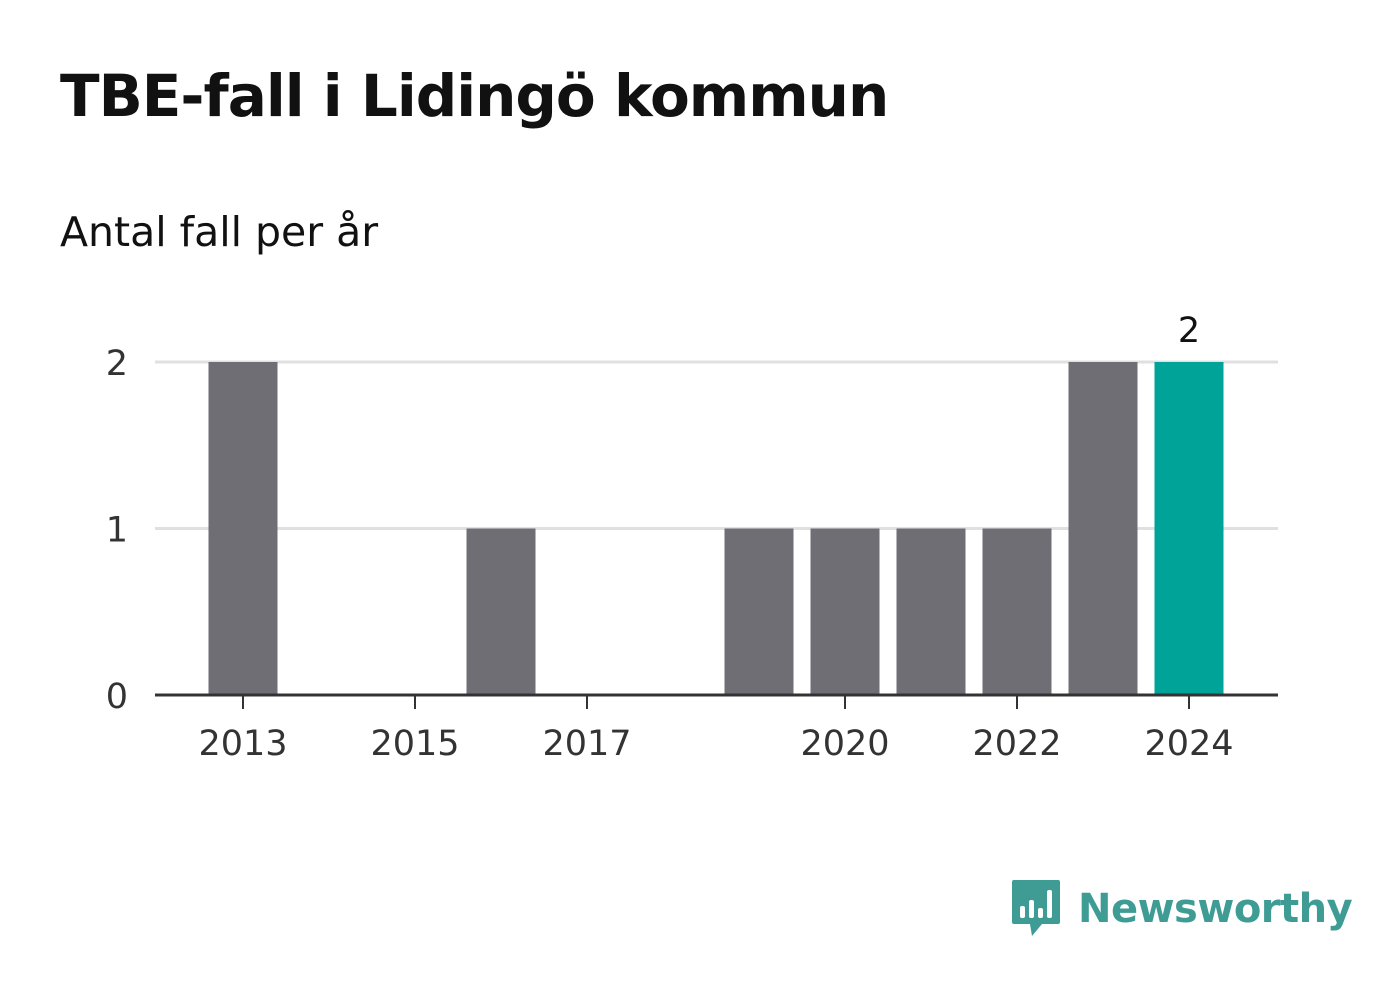 This screenshot has height=999, width=1382. I want to click on bar-2022, so click(1017, 611).